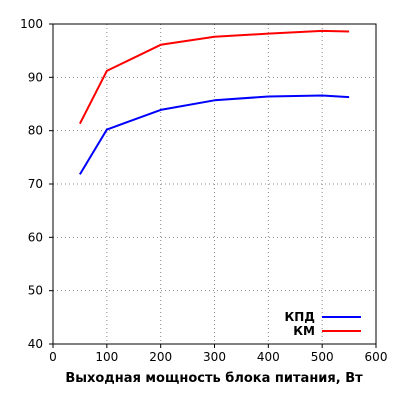 This screenshot has height=400, width=400. What do you see at coordinates (35, 131) in the screenshot?
I see `y-tick-label: 80` at bounding box center [35, 131].